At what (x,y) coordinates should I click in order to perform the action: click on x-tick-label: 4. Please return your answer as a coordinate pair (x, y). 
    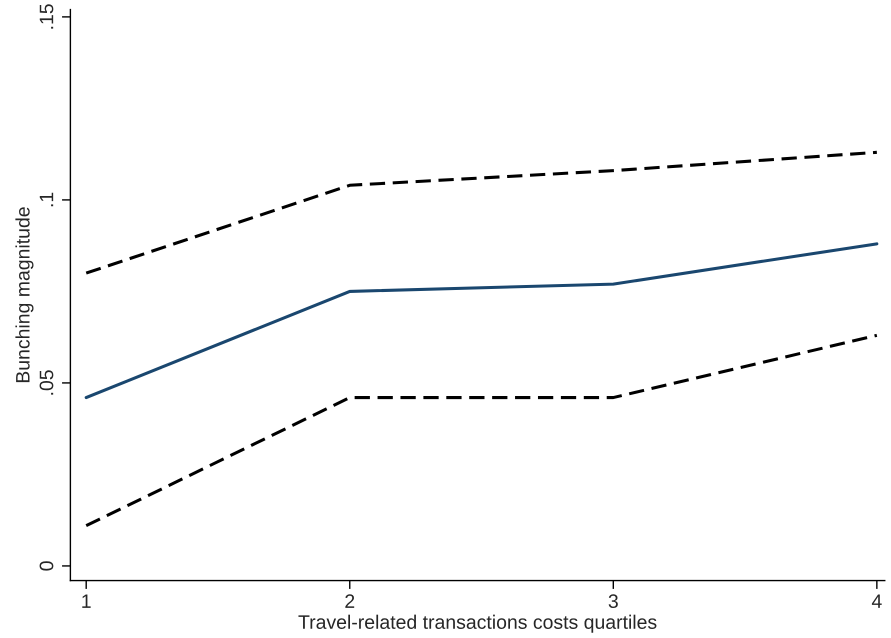
    Looking at the image, I should click on (877, 601).